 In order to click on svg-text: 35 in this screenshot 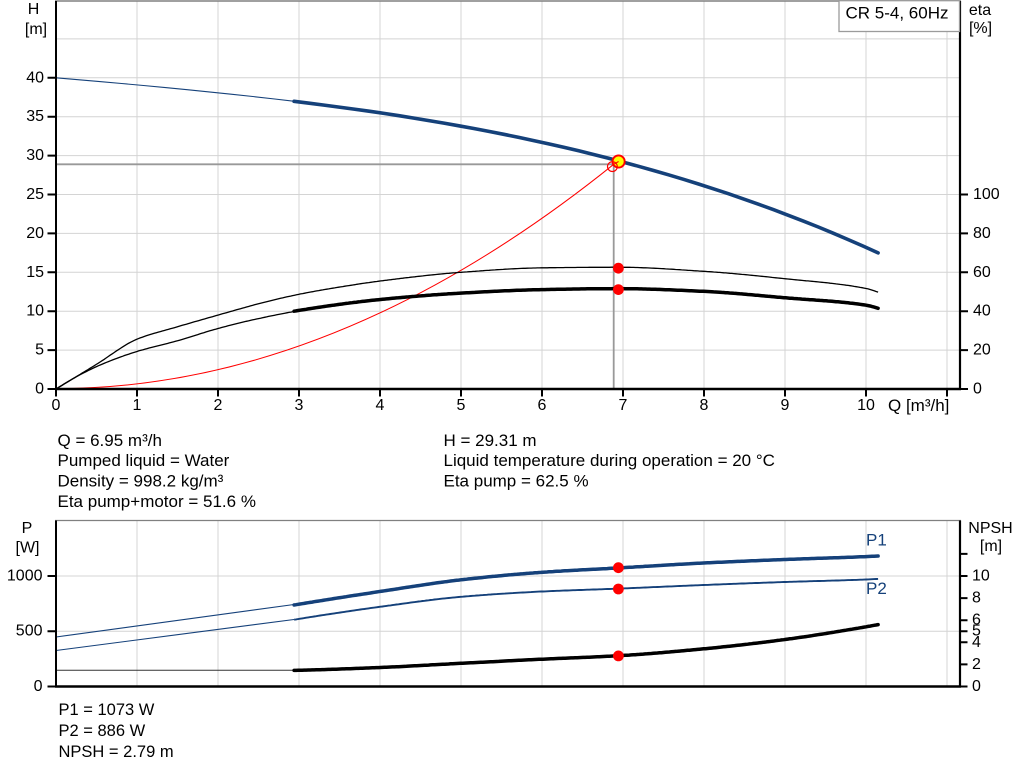, I will do `click(35, 116)`.